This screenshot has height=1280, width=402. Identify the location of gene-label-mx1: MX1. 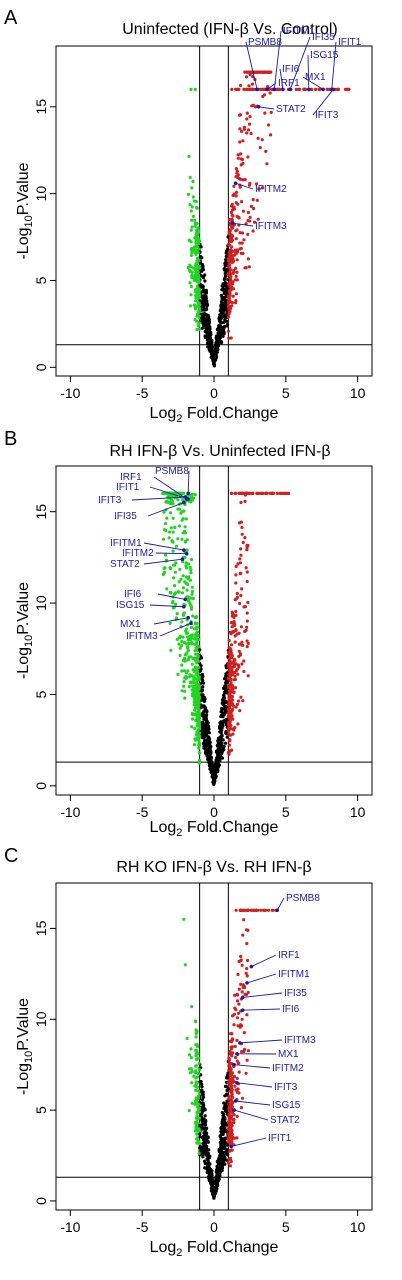
(315, 77).